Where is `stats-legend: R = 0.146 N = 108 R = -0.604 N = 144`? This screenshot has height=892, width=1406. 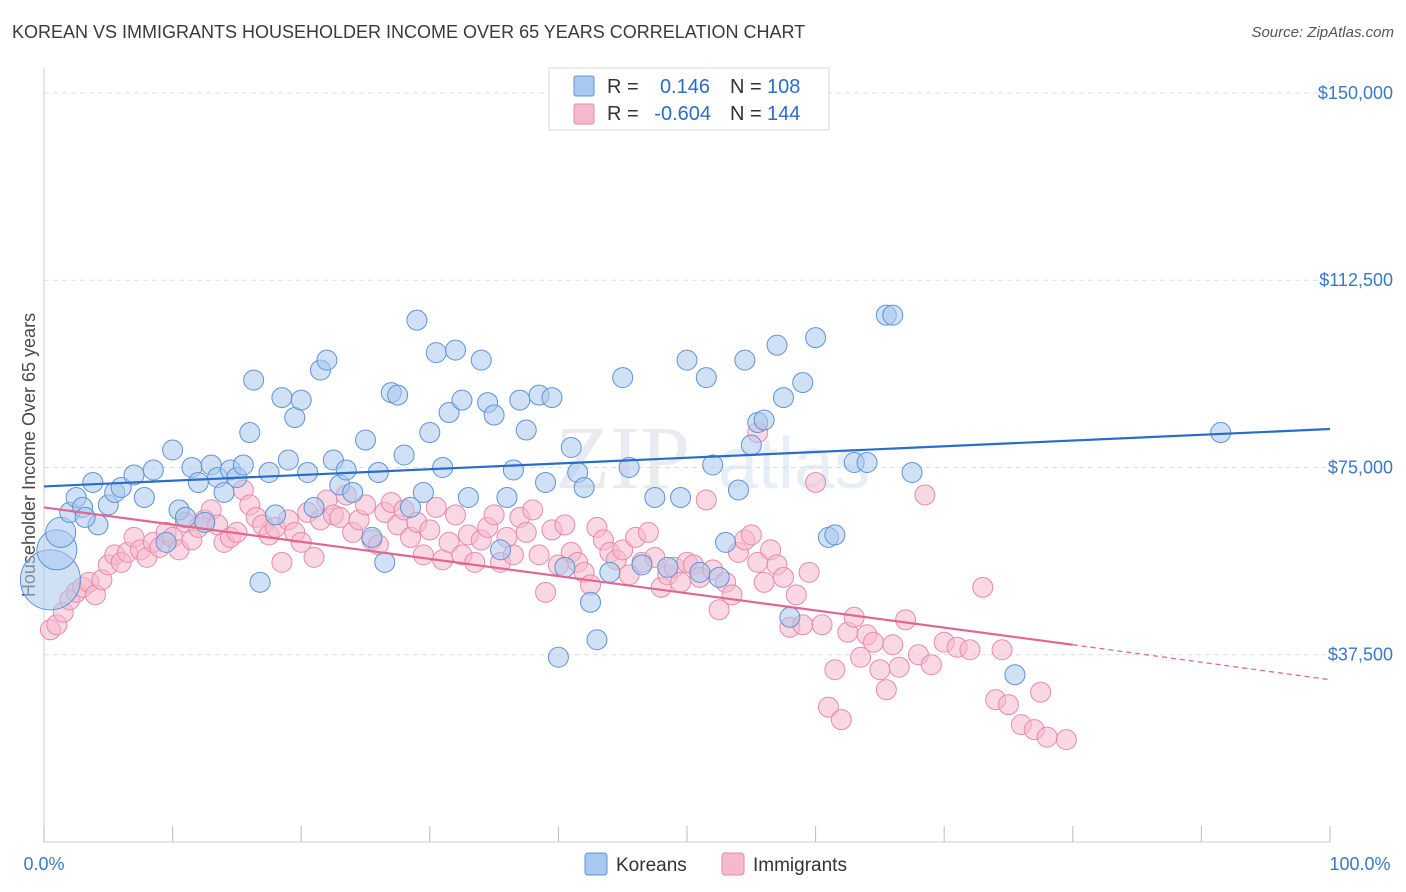
stats-legend: R = 0.146 N = 108 R = -0.604 N = 144 is located at coordinates (689, 99).